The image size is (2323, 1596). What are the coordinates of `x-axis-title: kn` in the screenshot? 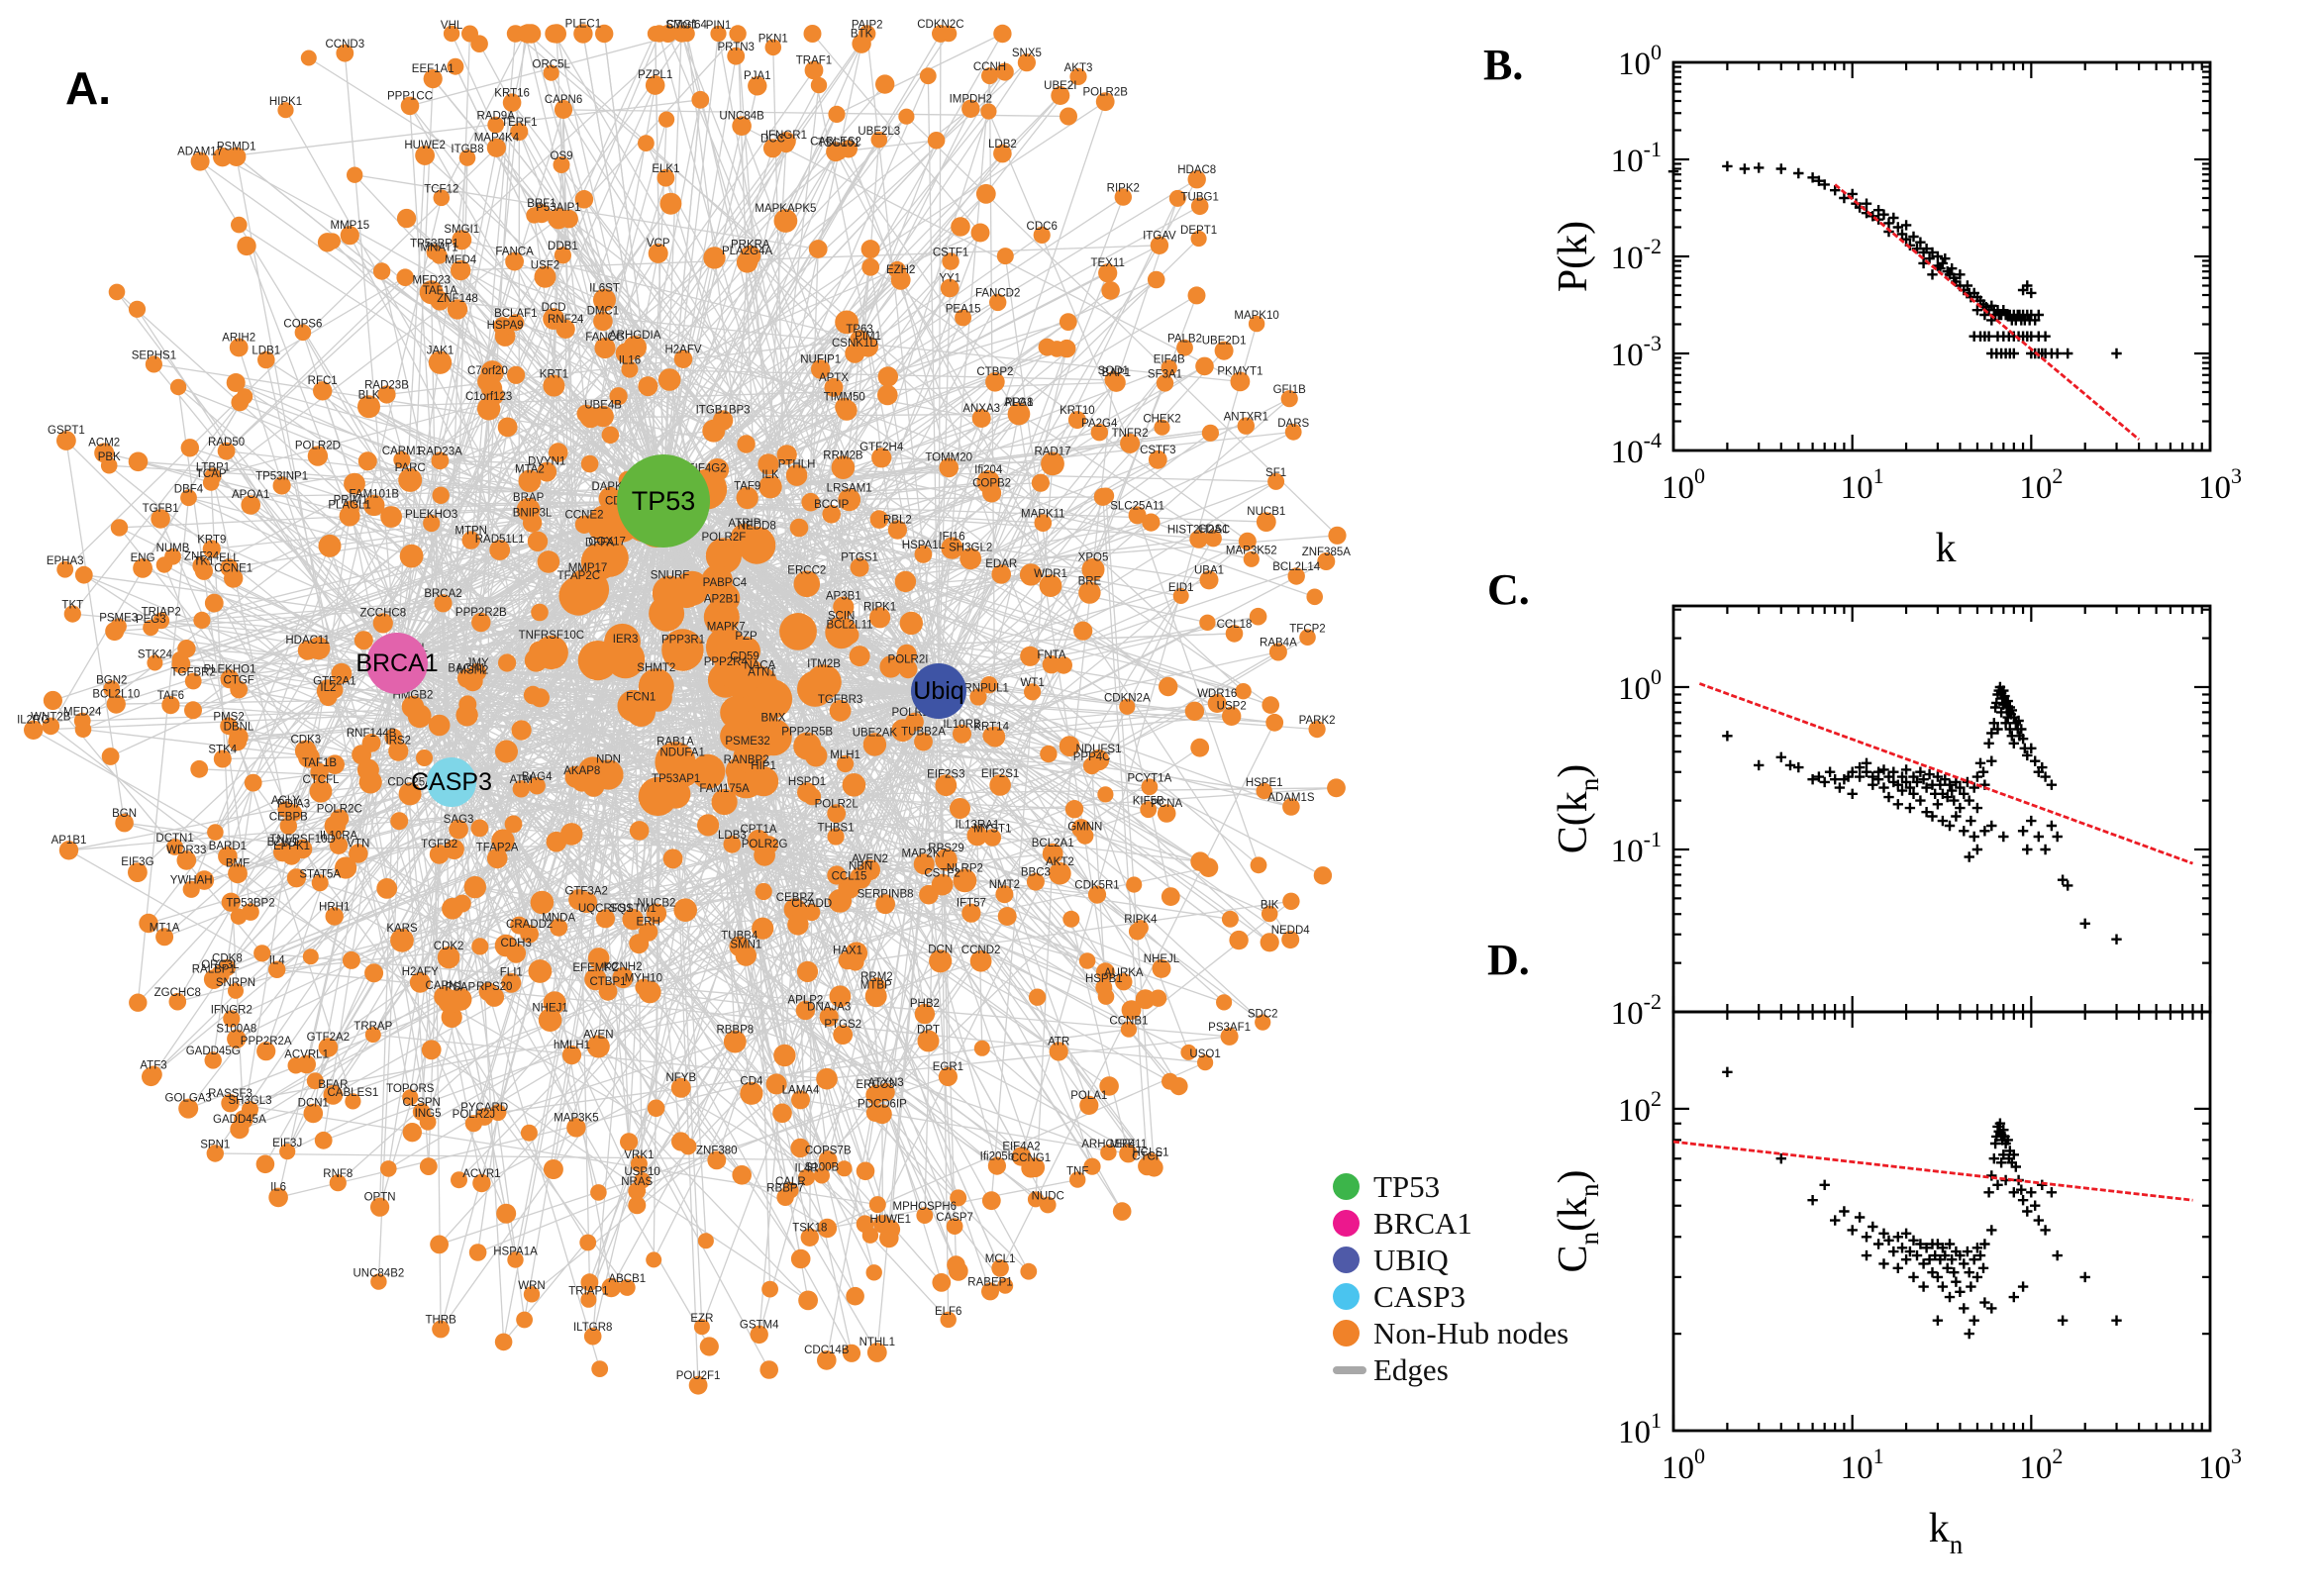 It's located at (1946, 1532).